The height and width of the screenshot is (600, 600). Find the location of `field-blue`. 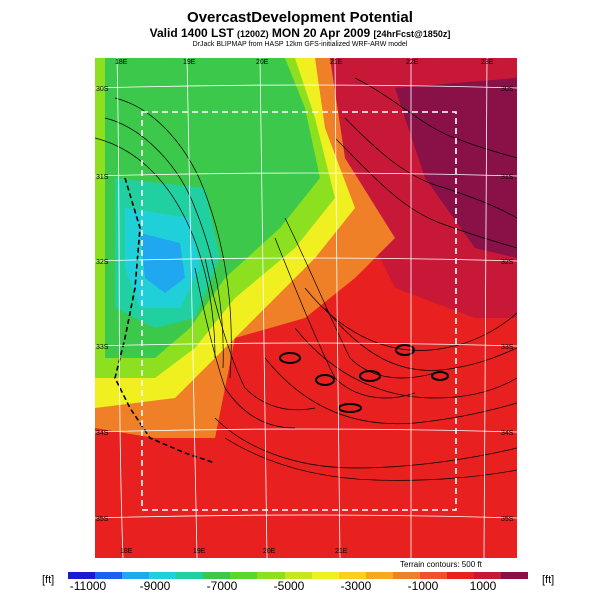

field-blue is located at coordinates (162, 263).